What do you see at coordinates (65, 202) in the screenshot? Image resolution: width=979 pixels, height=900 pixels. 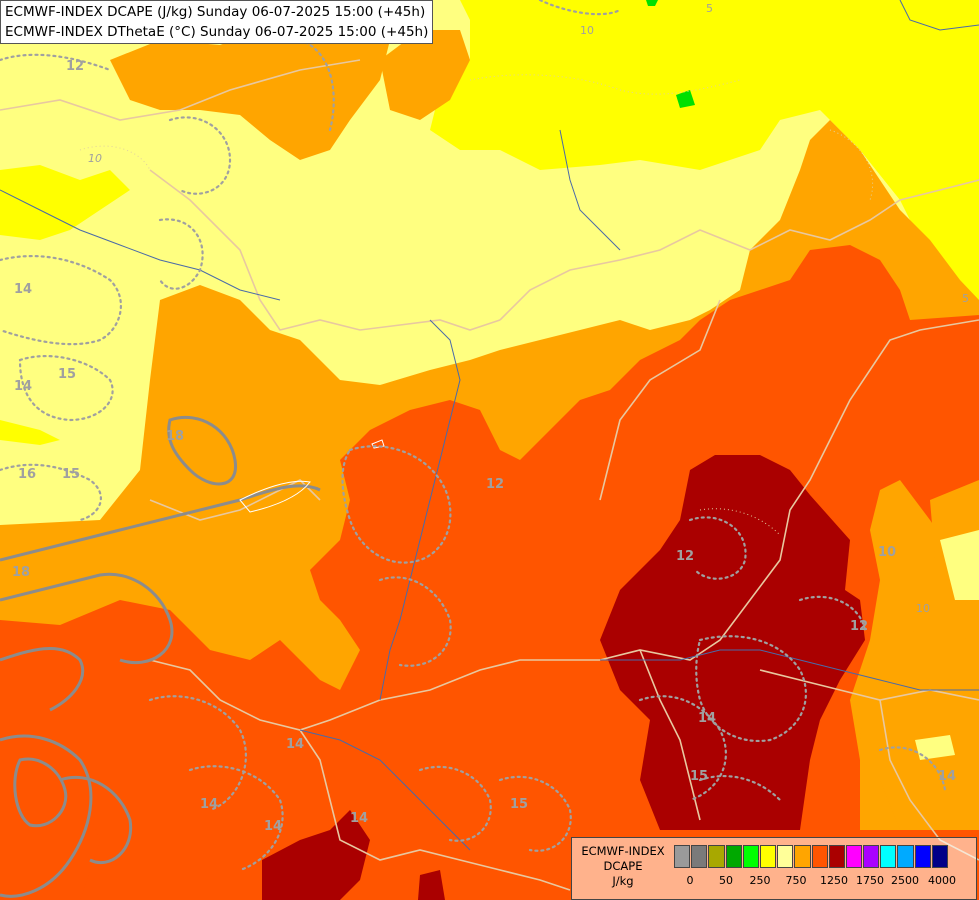 I see `yellow-region-west` at bounding box center [65, 202].